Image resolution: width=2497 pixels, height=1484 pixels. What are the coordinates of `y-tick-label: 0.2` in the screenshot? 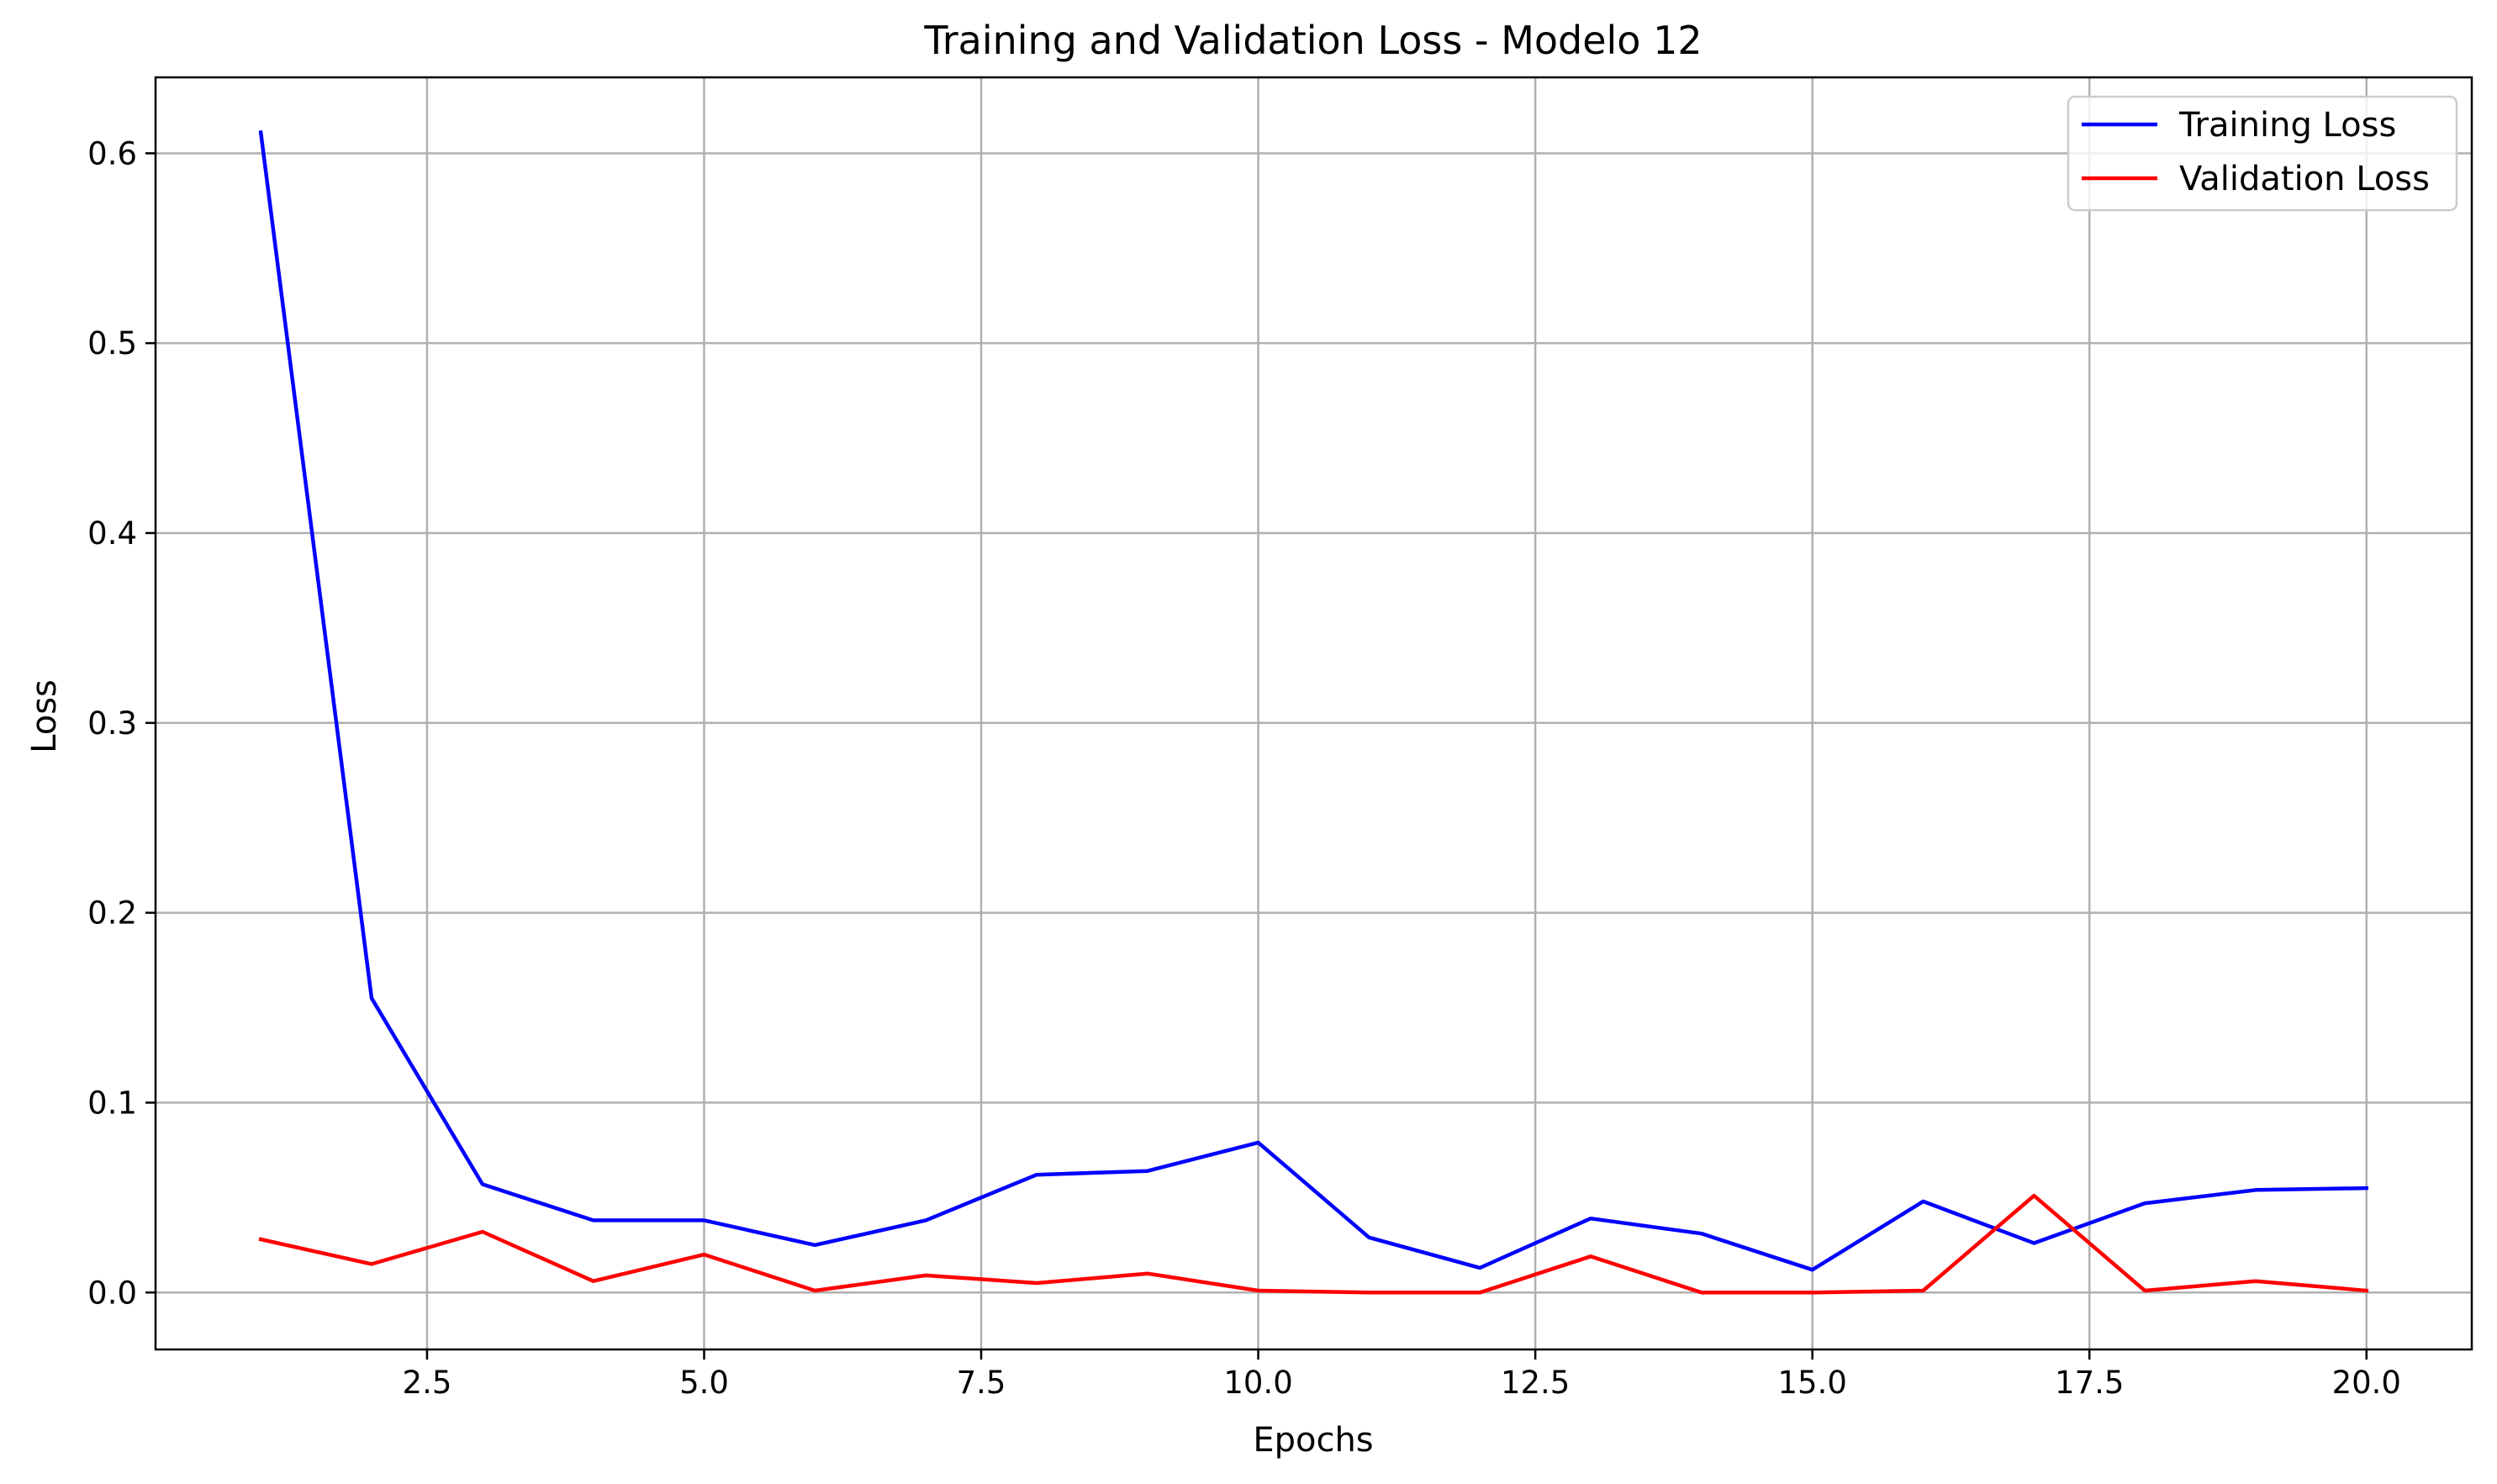 It's located at (112, 913).